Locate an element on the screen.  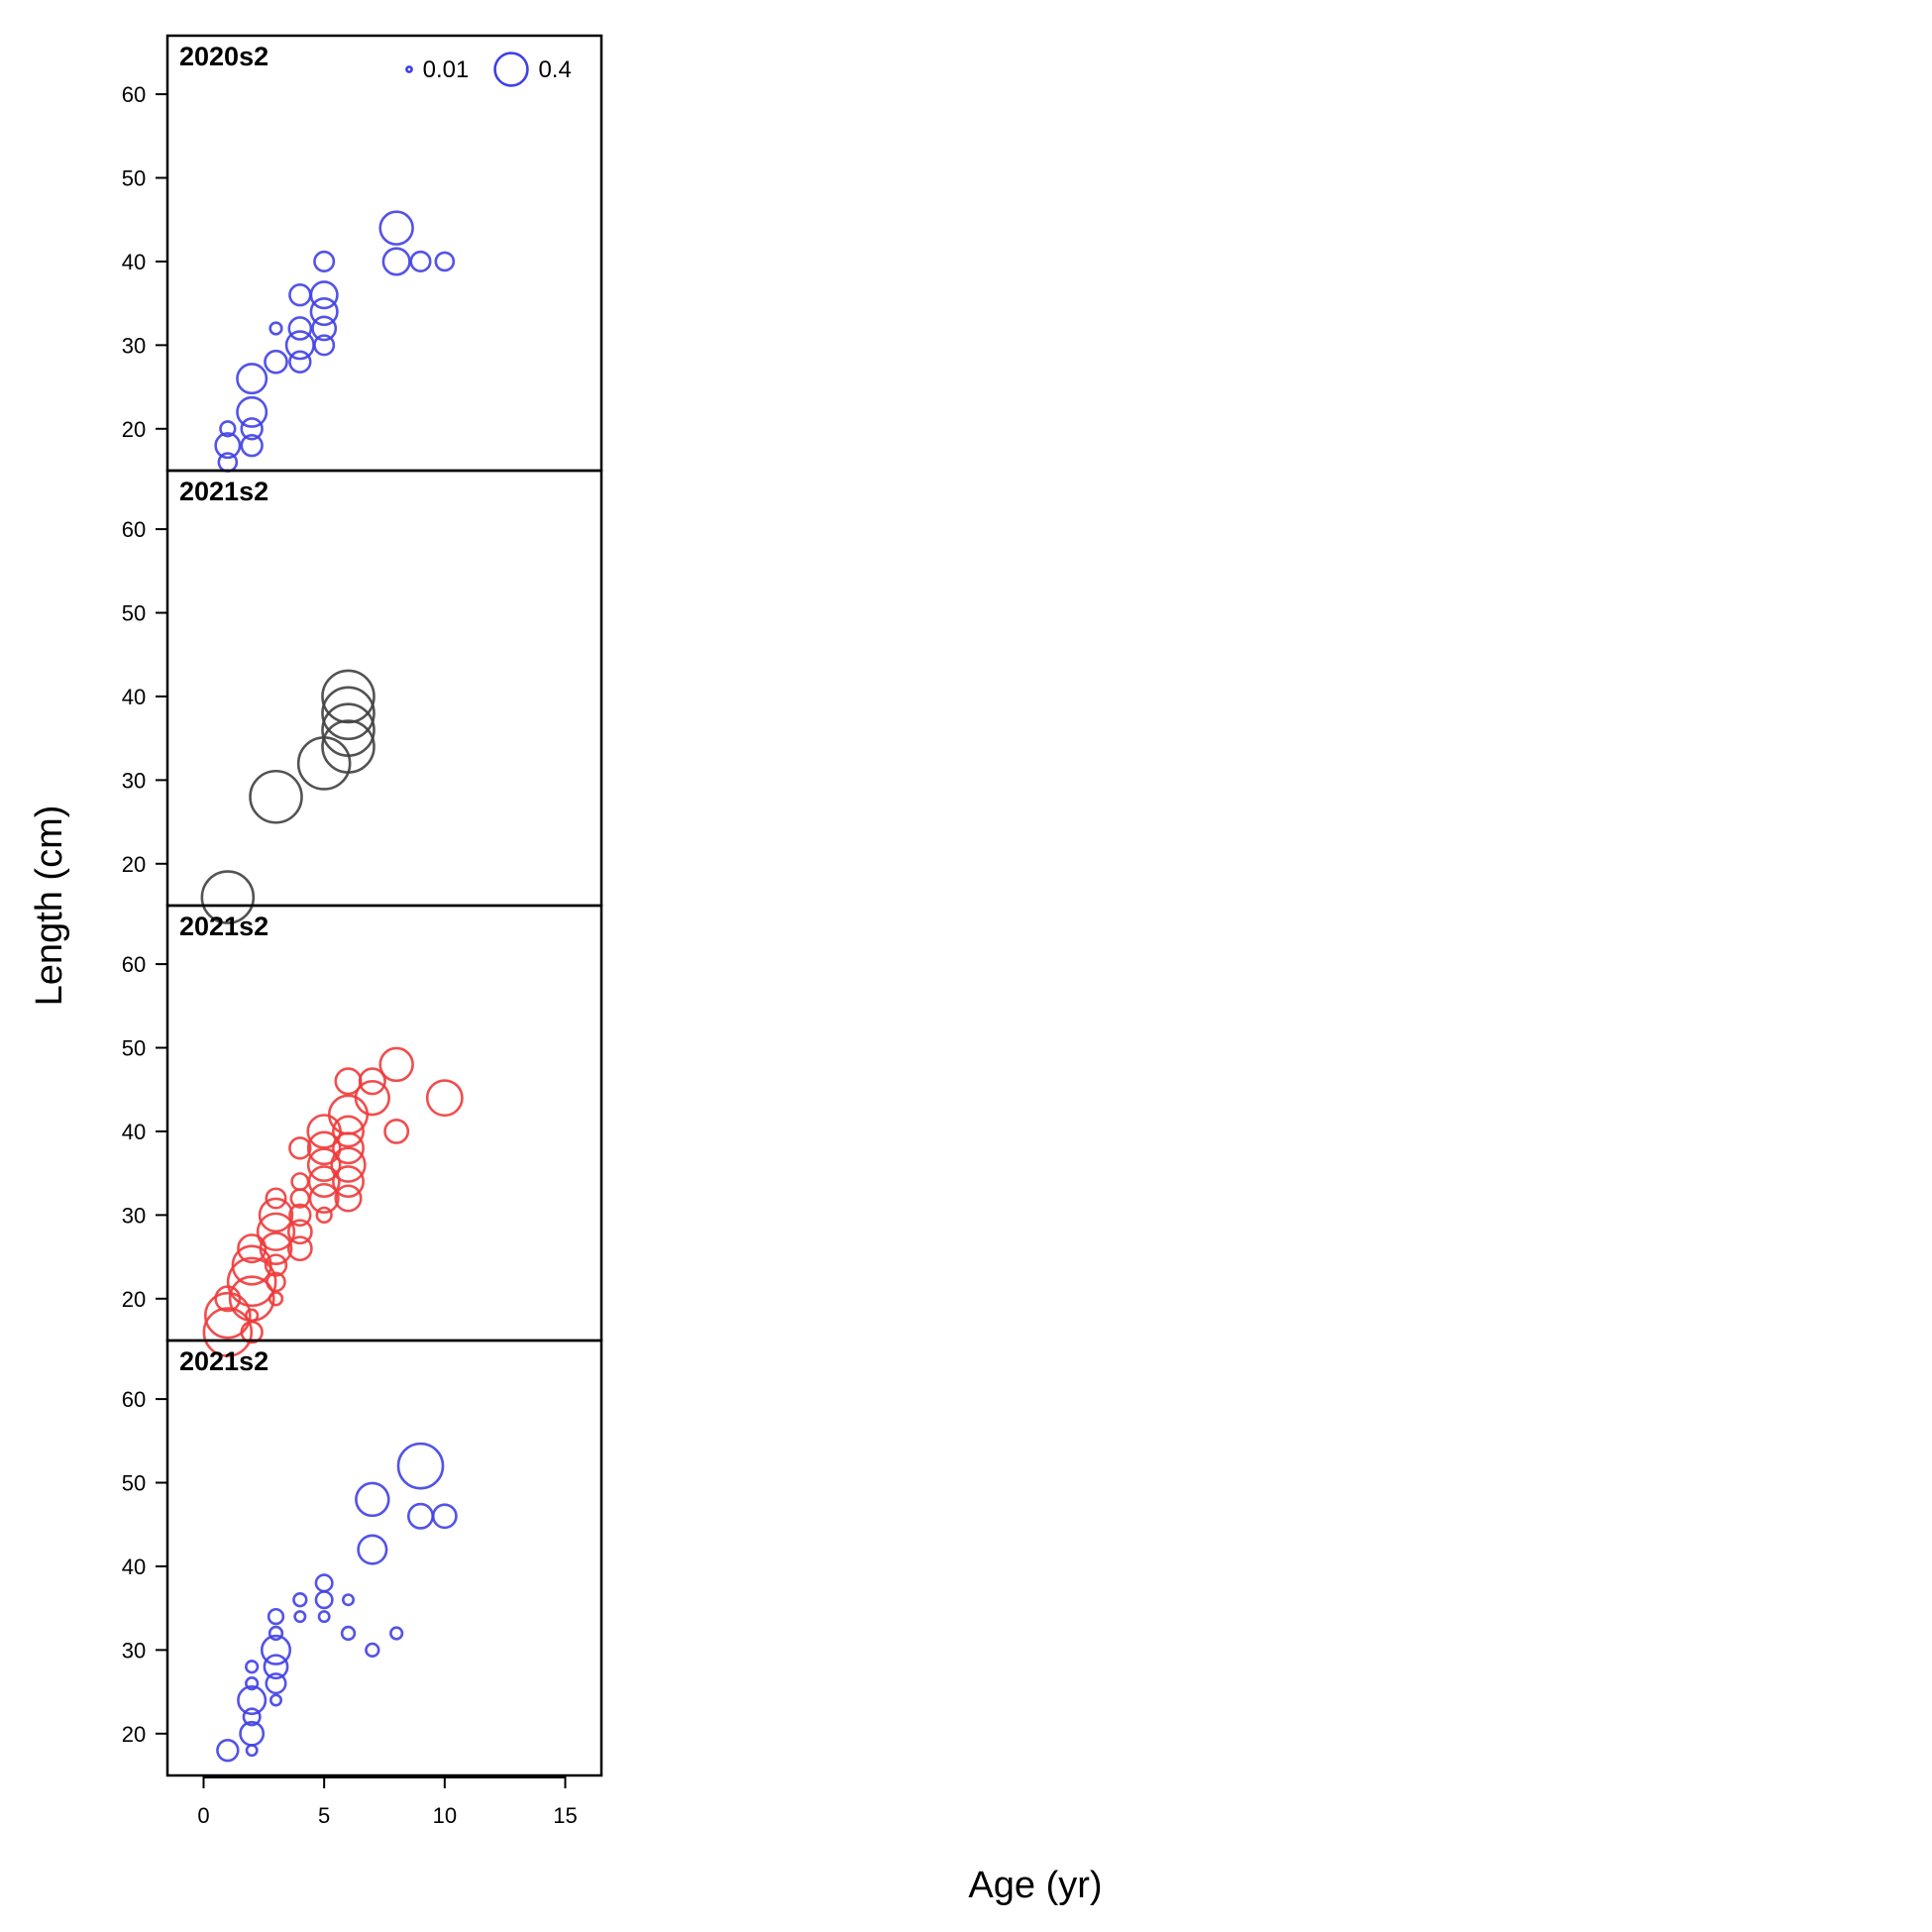
x-tick-label: 15 is located at coordinates (565, 1815).